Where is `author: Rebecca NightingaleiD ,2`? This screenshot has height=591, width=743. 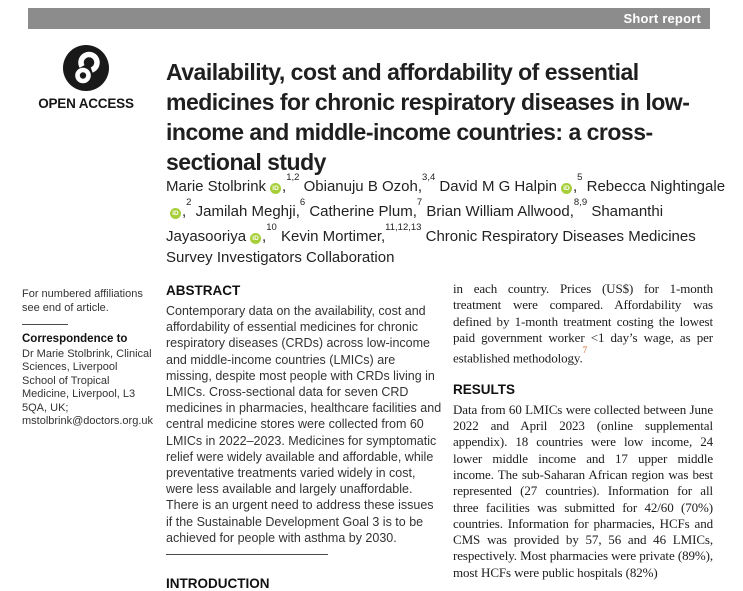 author: Rebecca NightingaleiD ,2 is located at coordinates (445, 199).